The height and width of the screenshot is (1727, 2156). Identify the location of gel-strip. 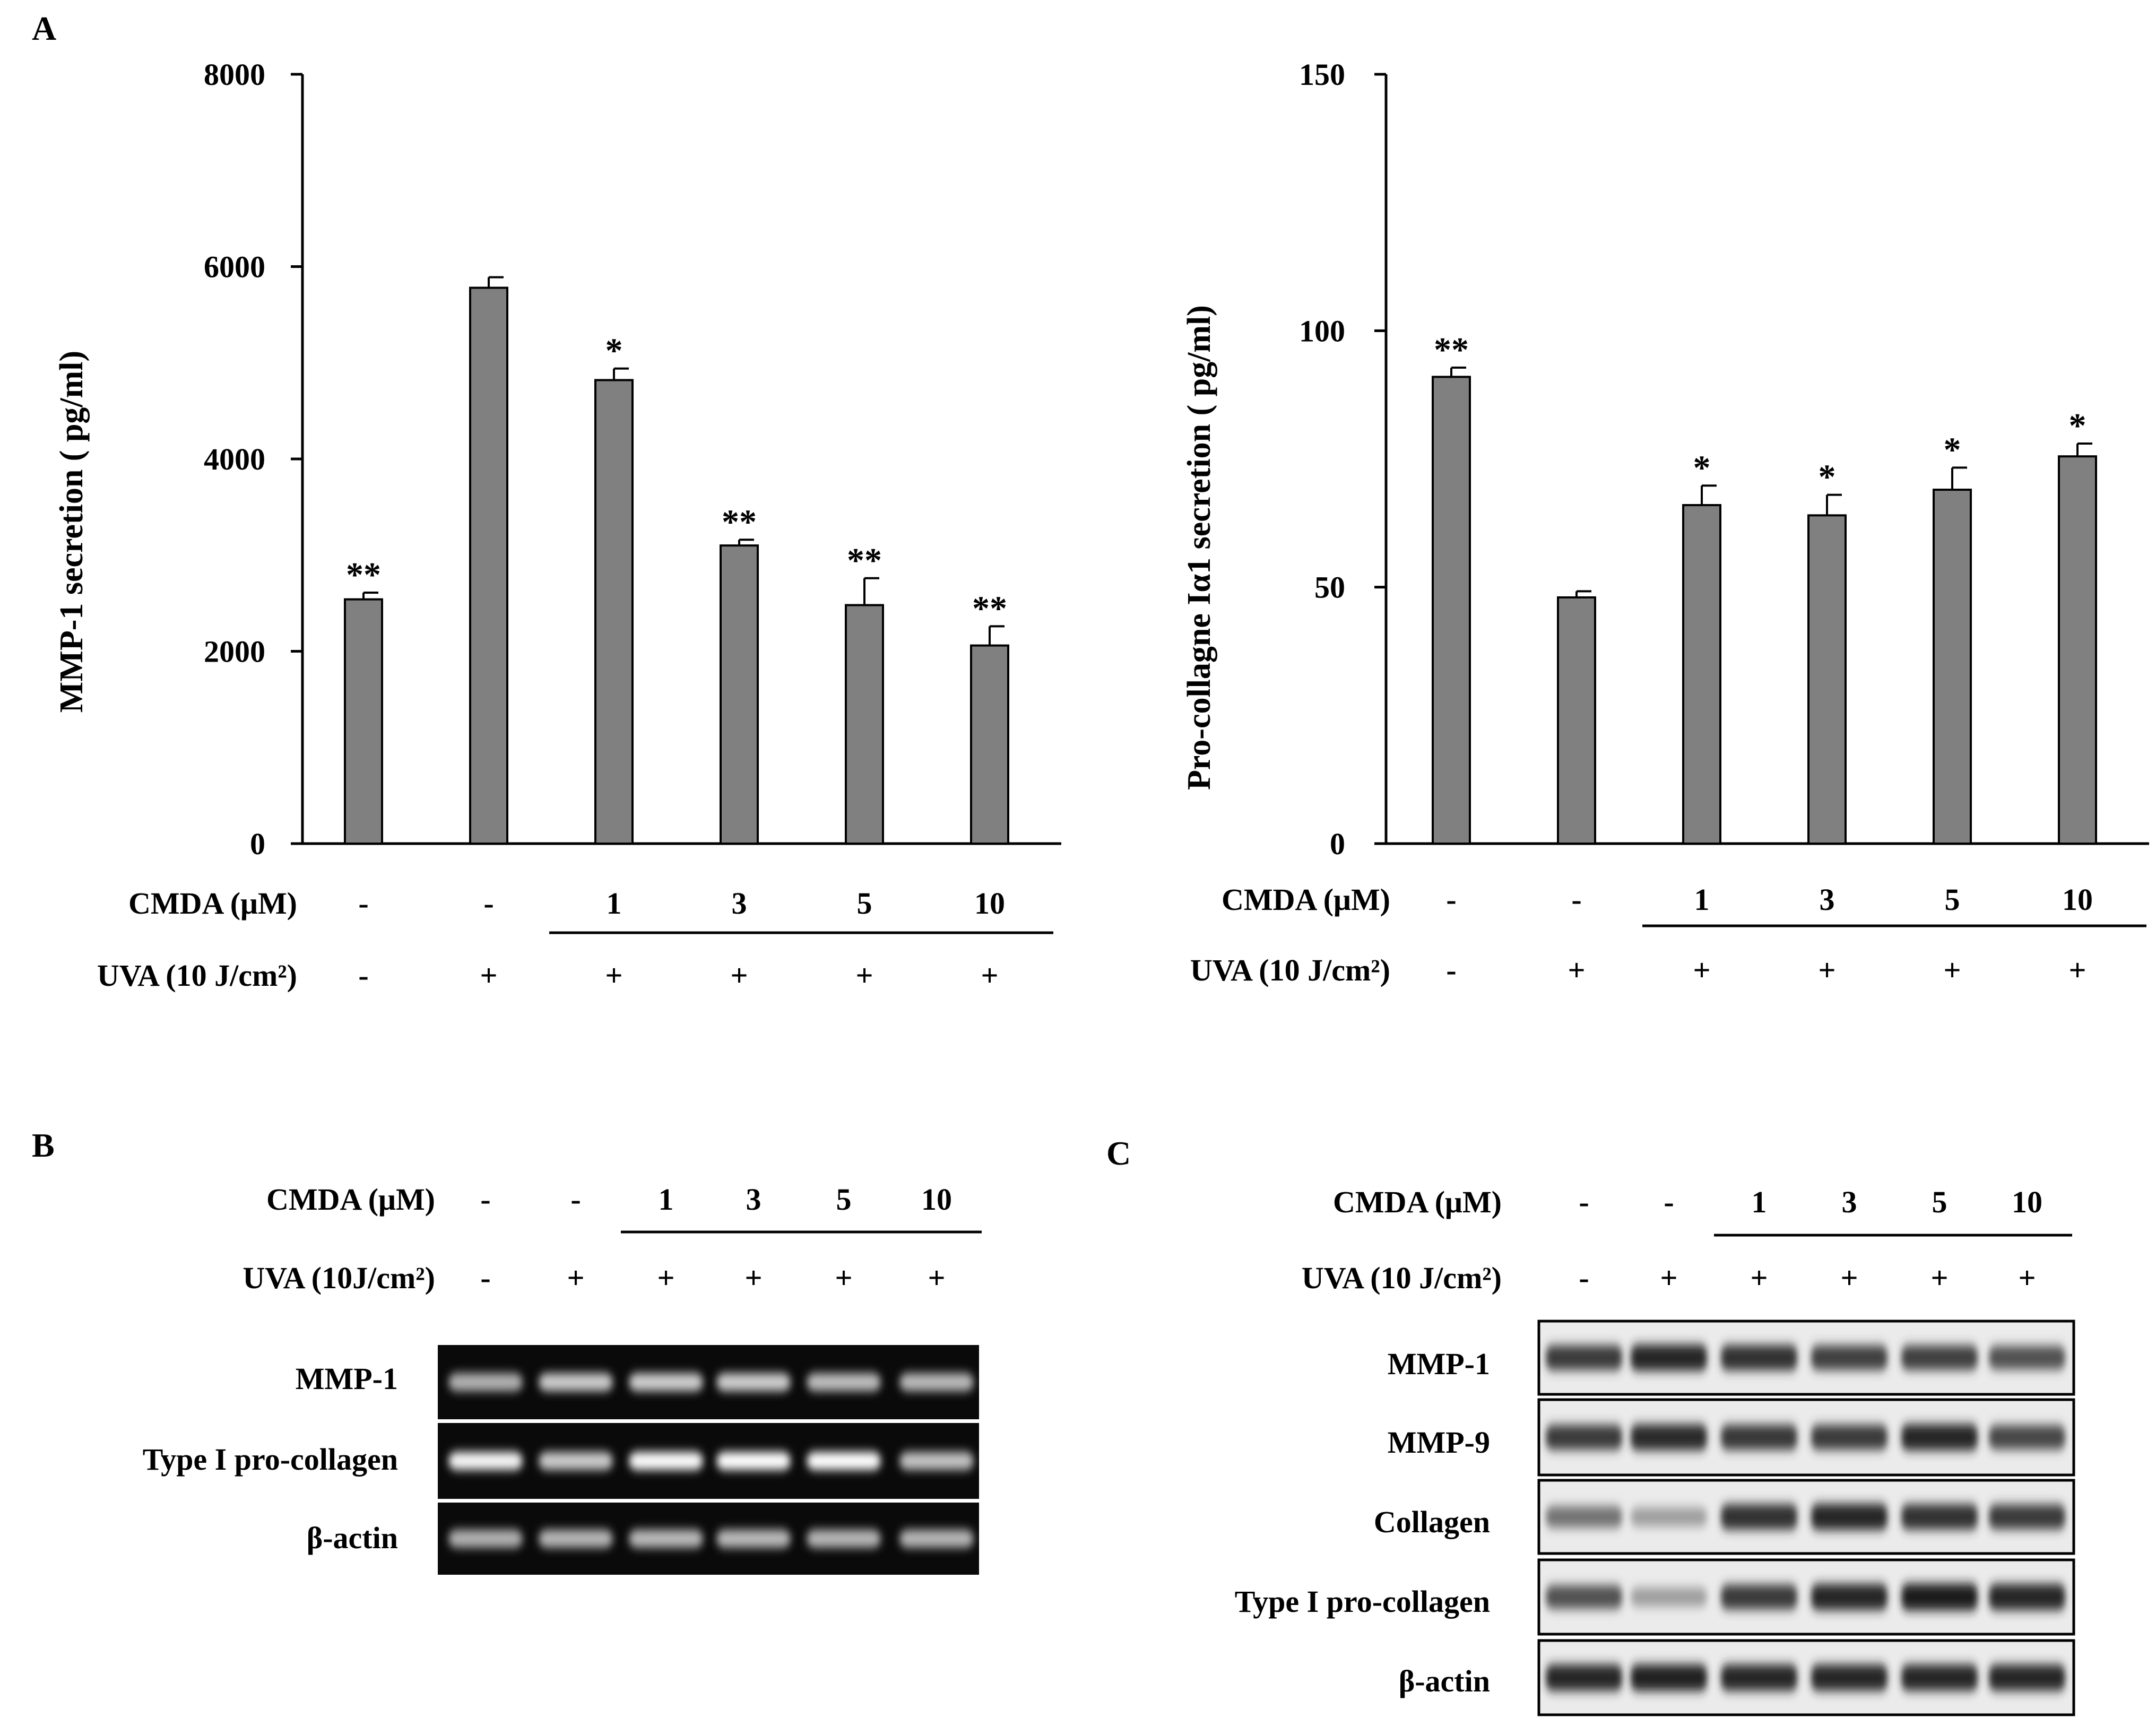
(708, 1539).